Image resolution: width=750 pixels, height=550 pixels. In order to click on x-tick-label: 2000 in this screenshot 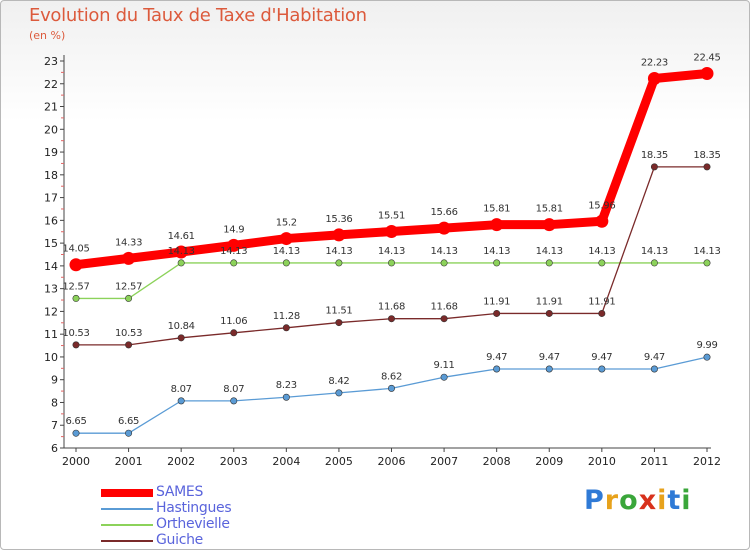, I will do `click(76, 461)`.